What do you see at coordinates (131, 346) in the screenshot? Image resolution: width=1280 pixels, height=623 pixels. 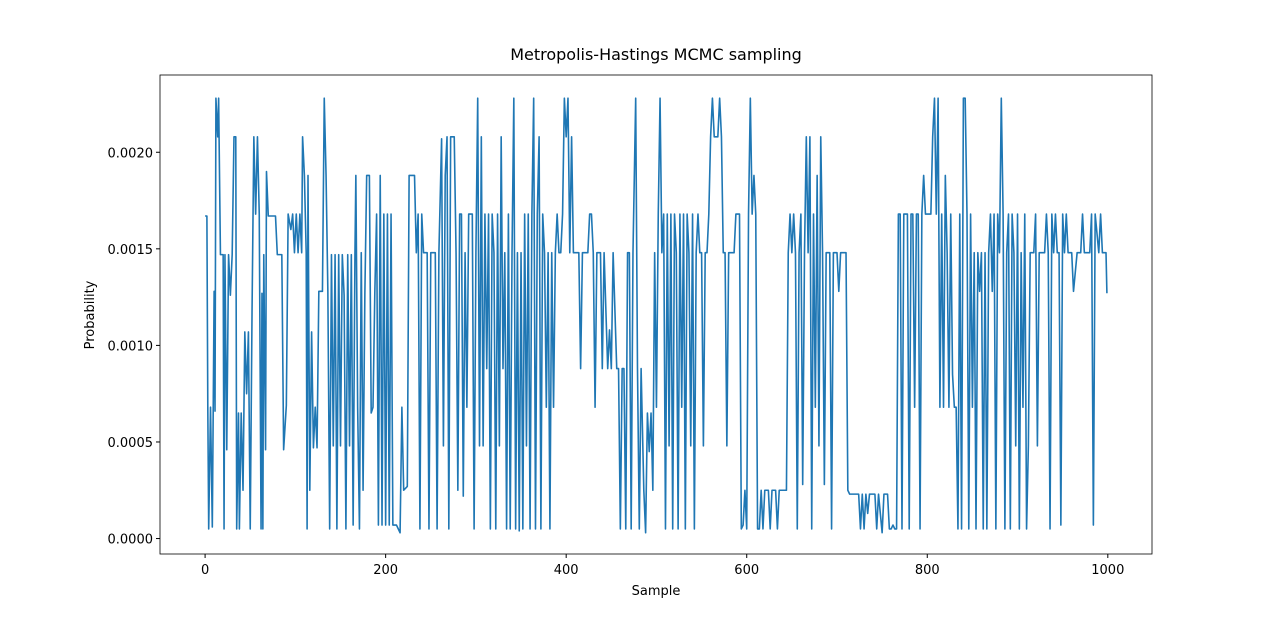 I see `y-tick-label: 0.0010` at bounding box center [131, 346].